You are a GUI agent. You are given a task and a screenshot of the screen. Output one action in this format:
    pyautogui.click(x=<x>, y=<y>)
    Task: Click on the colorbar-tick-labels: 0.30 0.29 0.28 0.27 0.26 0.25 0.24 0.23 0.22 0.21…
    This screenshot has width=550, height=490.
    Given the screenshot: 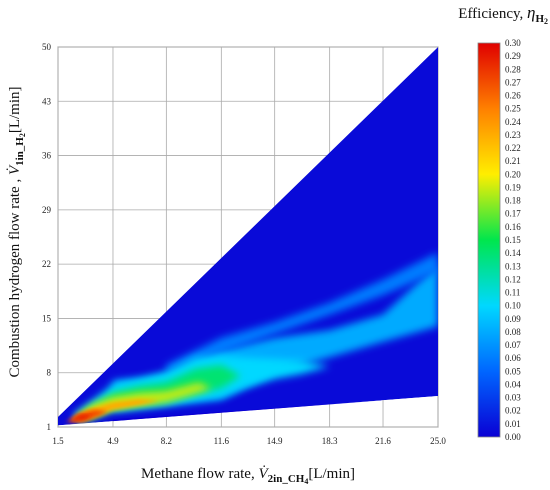 What is the action you would take?
    pyautogui.click(x=513, y=240)
    